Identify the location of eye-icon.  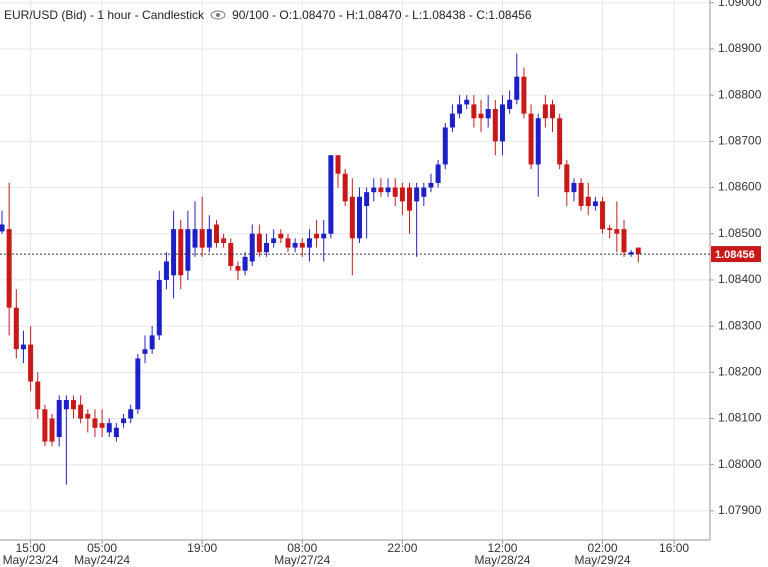
(218, 15).